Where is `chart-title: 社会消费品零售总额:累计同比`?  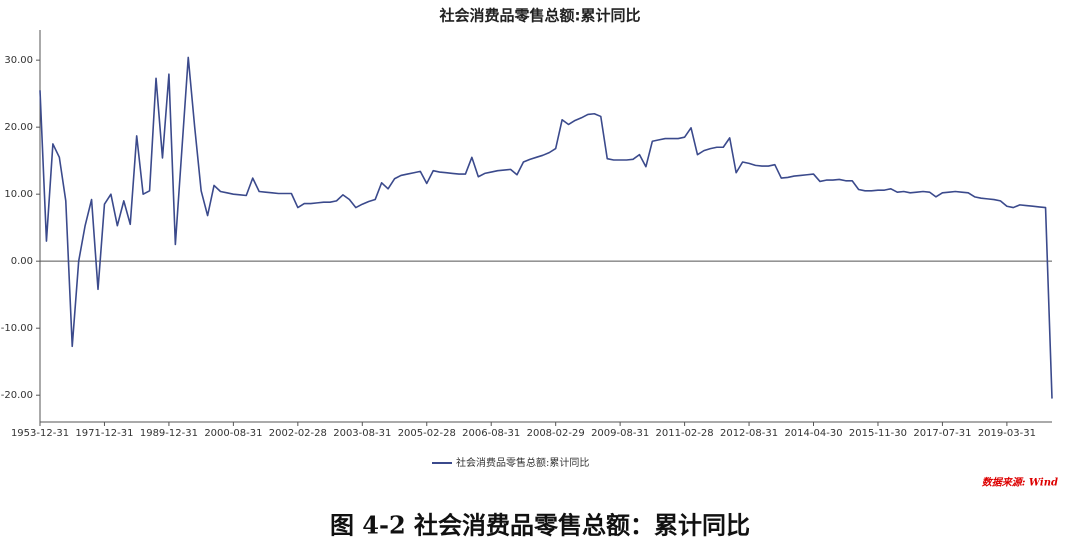
chart-title: 社会消费品零售总额:累计同比 is located at coordinates (540, 16).